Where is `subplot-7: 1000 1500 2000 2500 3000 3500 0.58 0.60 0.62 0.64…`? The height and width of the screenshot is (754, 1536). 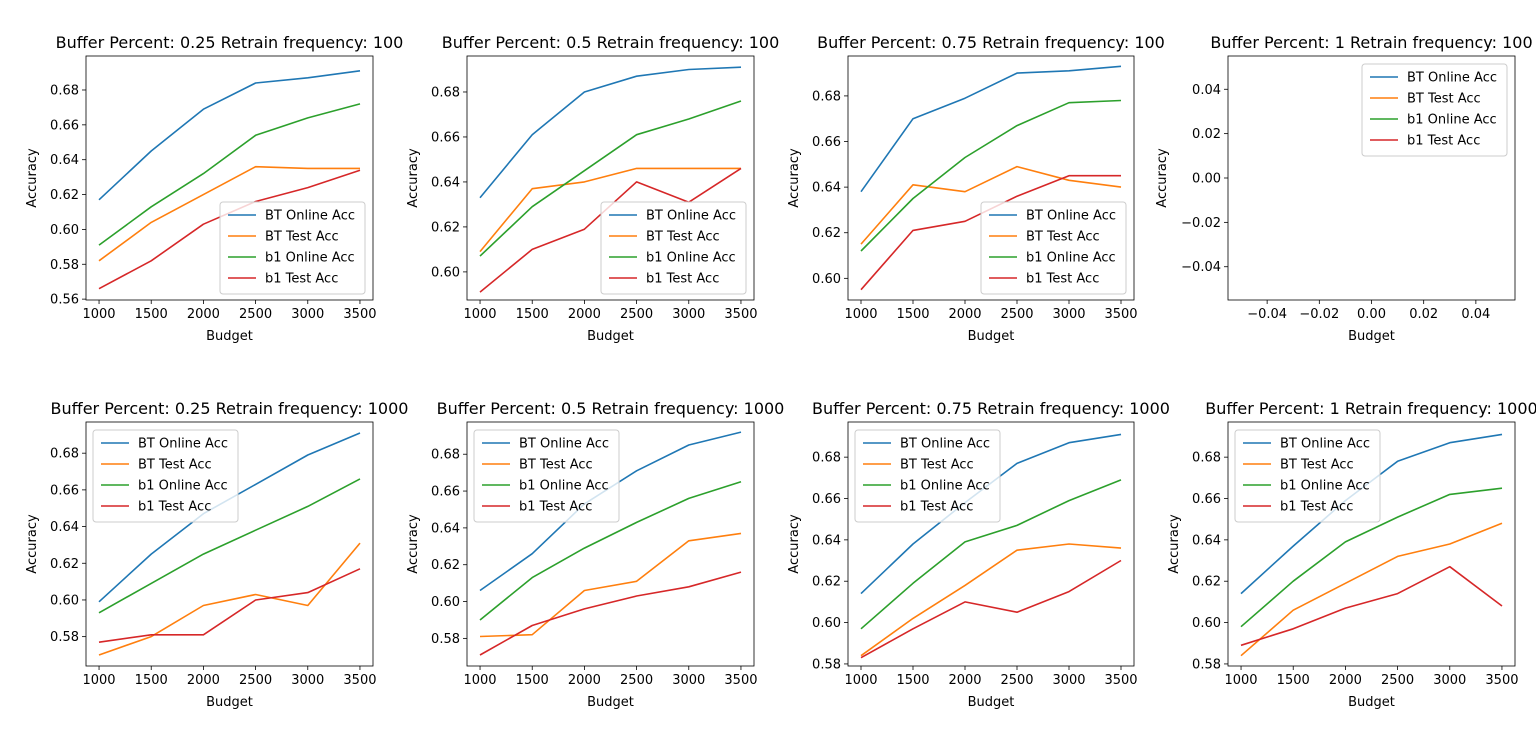
subplot-7: 1000 1500 2000 2500 3000 3500 0.58 0.60 0.62 0.64… is located at coordinates (978, 554).